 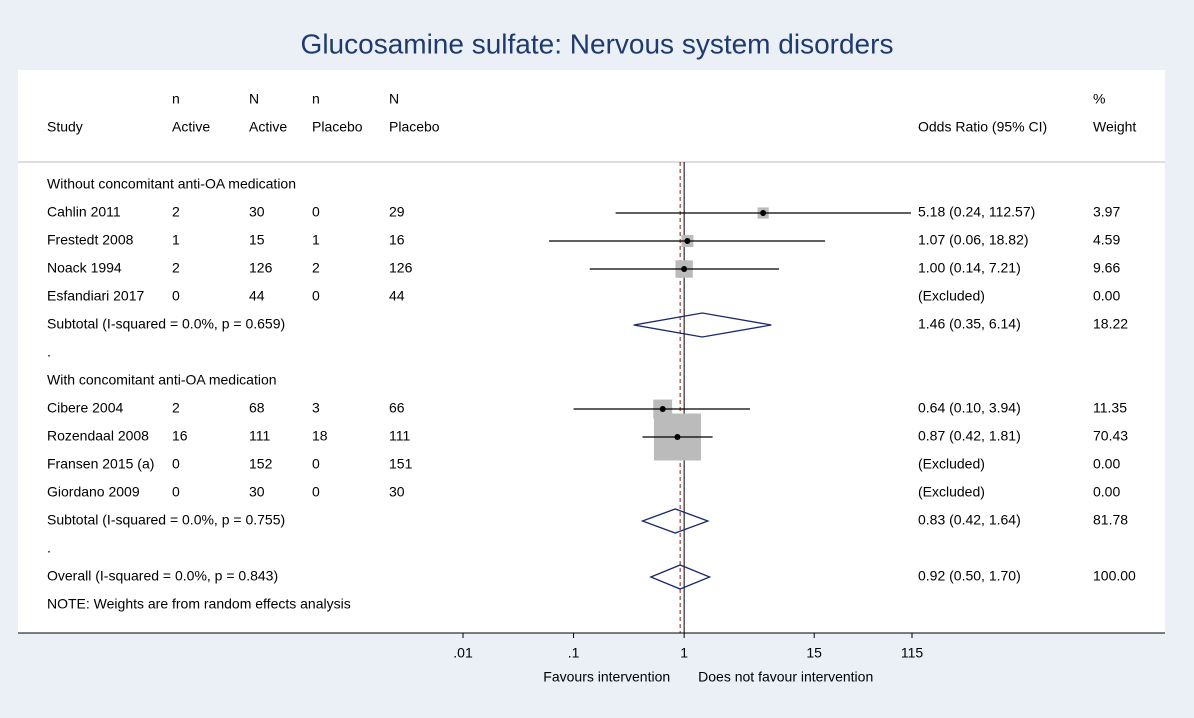 I want to click on count-cell: 152, so click(x=261, y=464).